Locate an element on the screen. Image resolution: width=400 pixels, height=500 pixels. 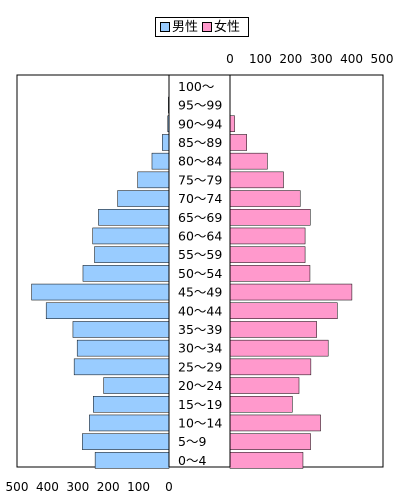
category-label: 25～29 is located at coordinates (200, 366).